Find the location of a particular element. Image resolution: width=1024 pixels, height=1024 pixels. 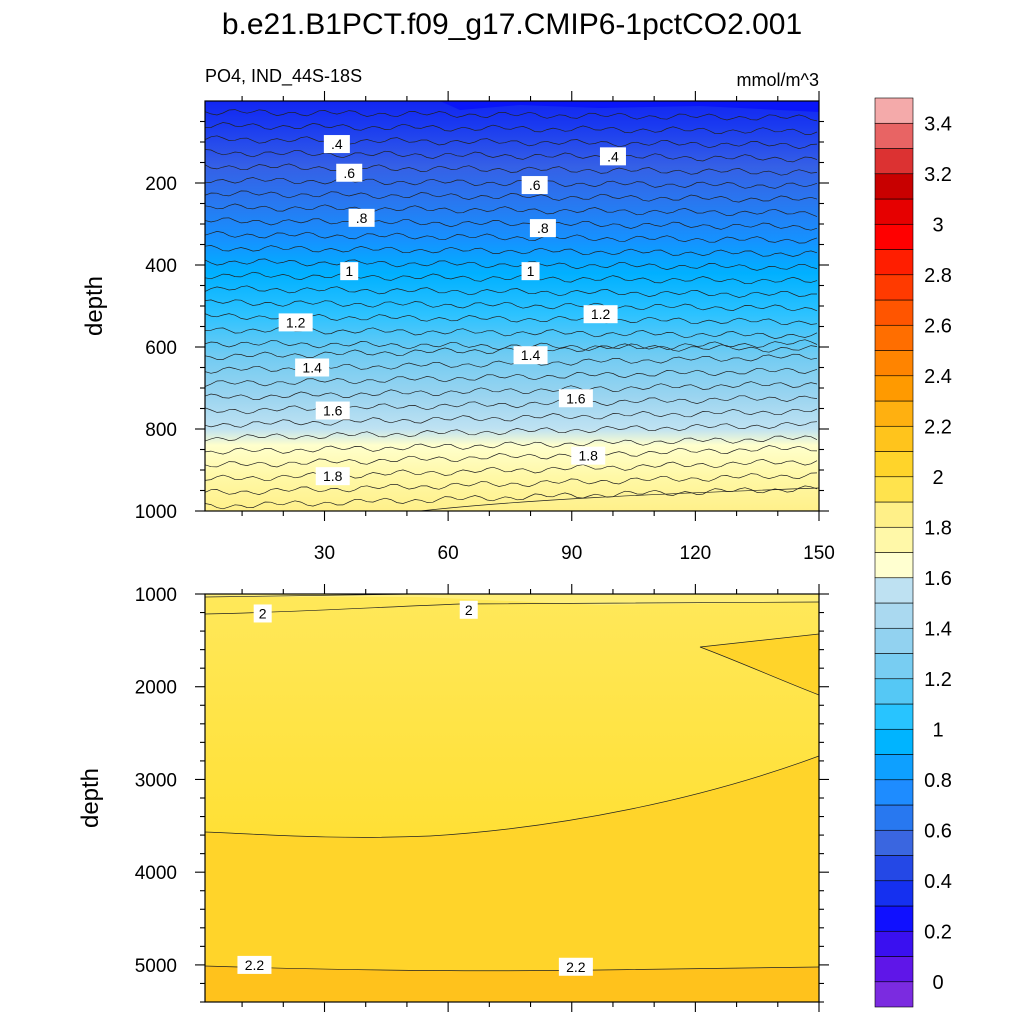

colorbar-label: 1.4 is located at coordinates (938, 629).